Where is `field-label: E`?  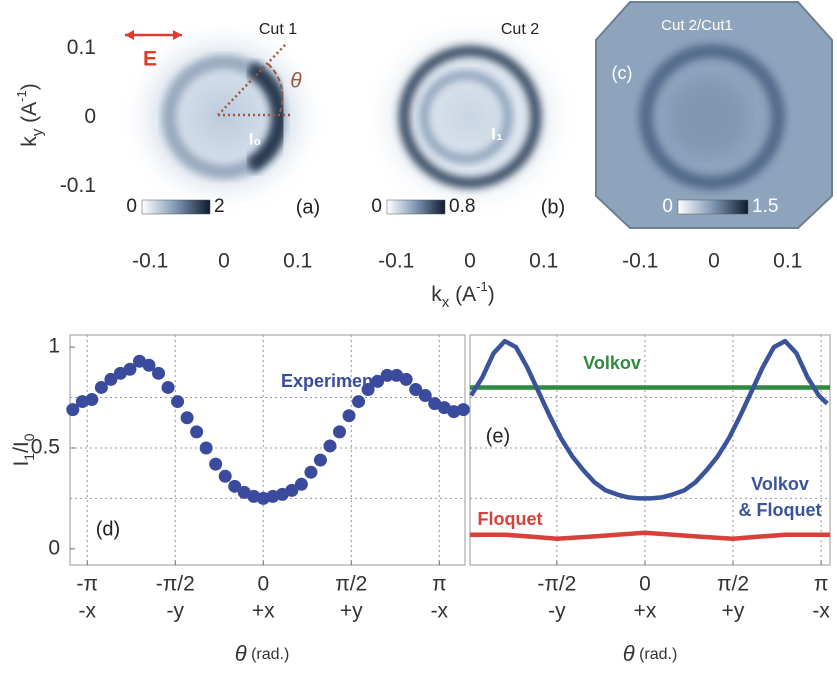 field-label: E is located at coordinates (150, 59).